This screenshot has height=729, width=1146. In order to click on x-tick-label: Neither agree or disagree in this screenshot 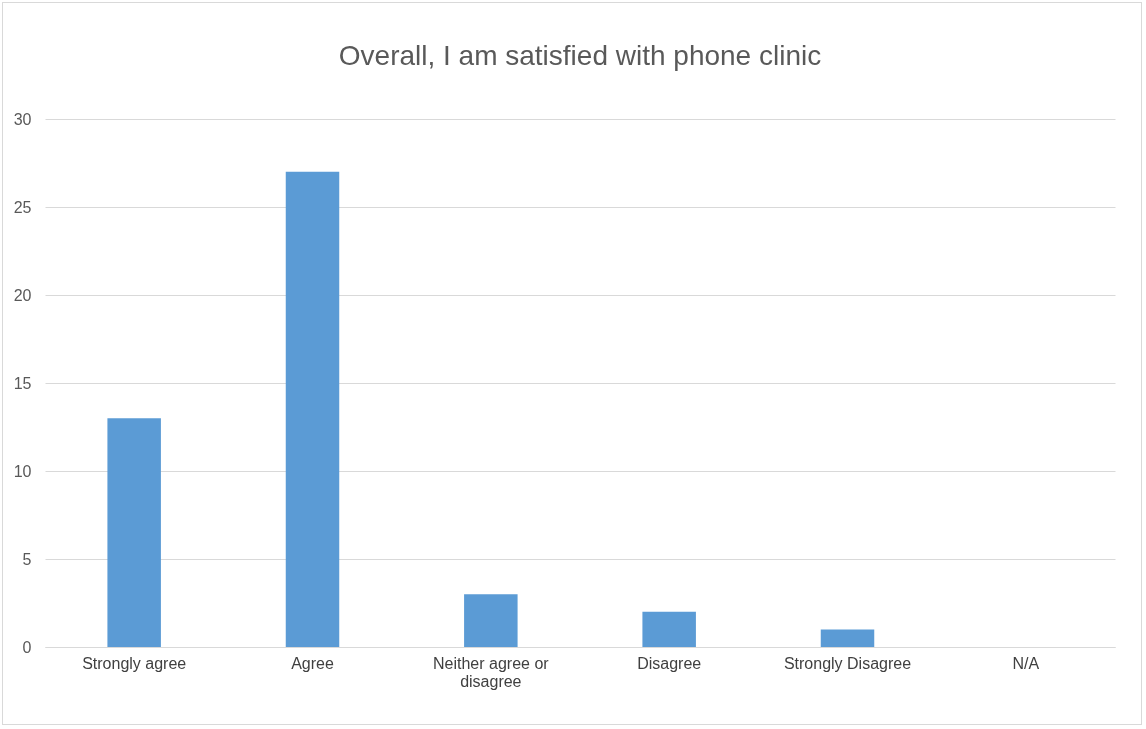, I will do `click(491, 672)`.